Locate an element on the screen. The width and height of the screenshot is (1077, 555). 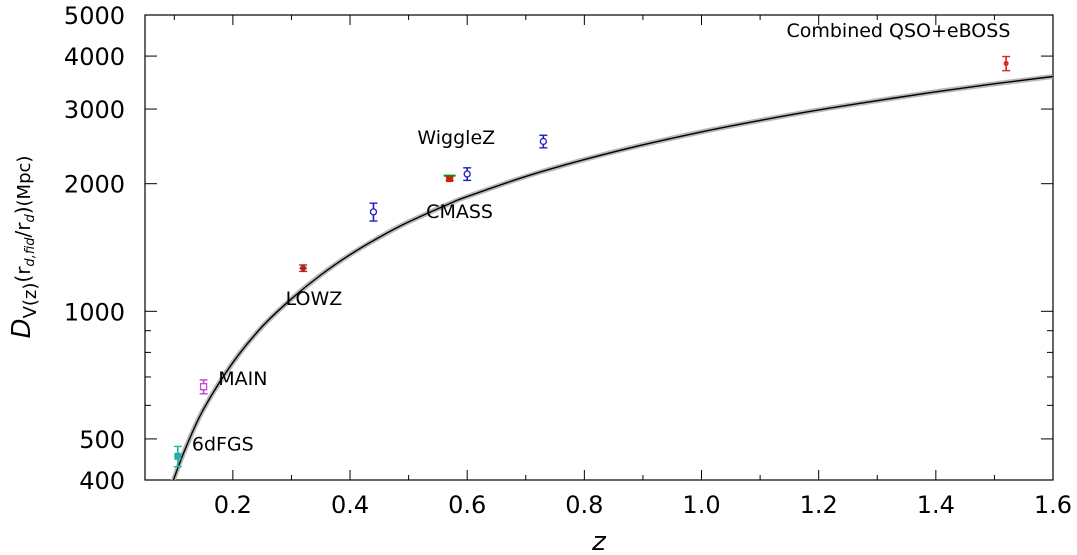
y-tick-label: 5000 is located at coordinates (94, 16).